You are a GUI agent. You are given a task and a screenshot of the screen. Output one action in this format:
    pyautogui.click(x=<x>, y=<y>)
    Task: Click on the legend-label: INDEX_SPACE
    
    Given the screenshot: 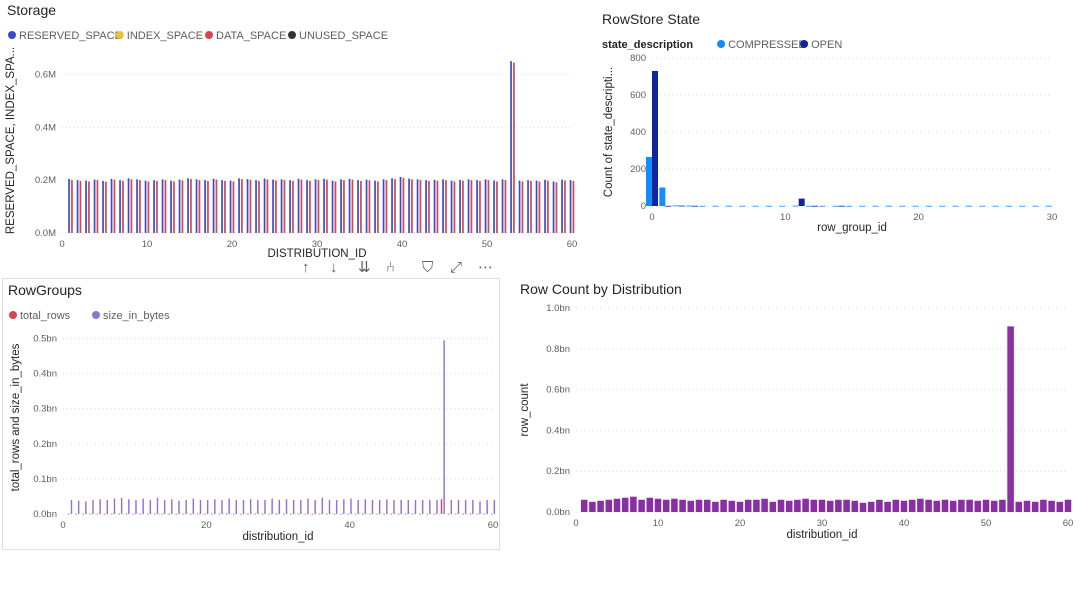 What is the action you would take?
    pyautogui.click(x=165, y=36)
    